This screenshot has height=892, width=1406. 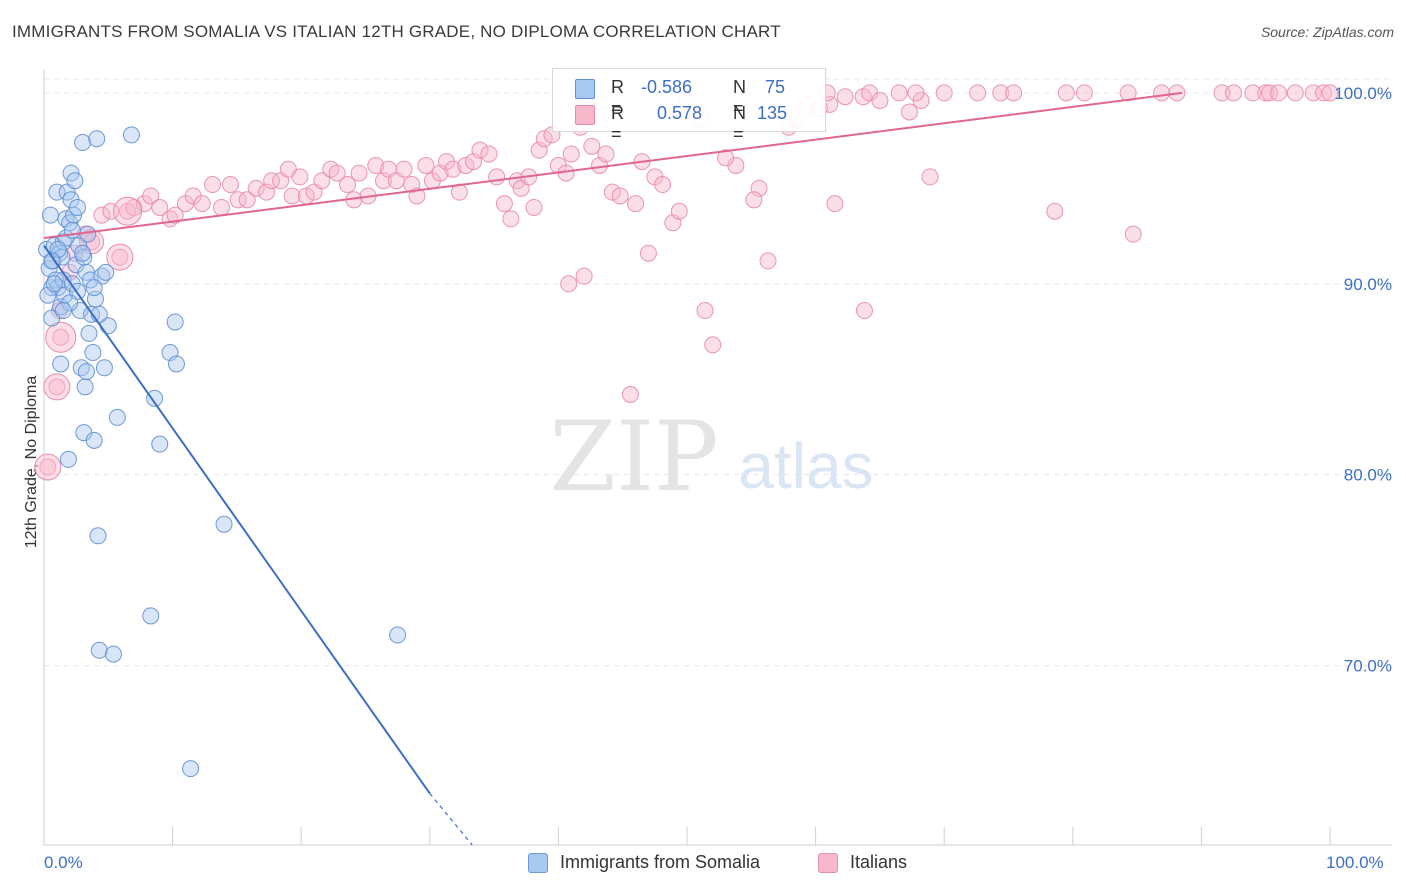 I want to click on watermark-zip: ZIP, so click(x=633, y=457).